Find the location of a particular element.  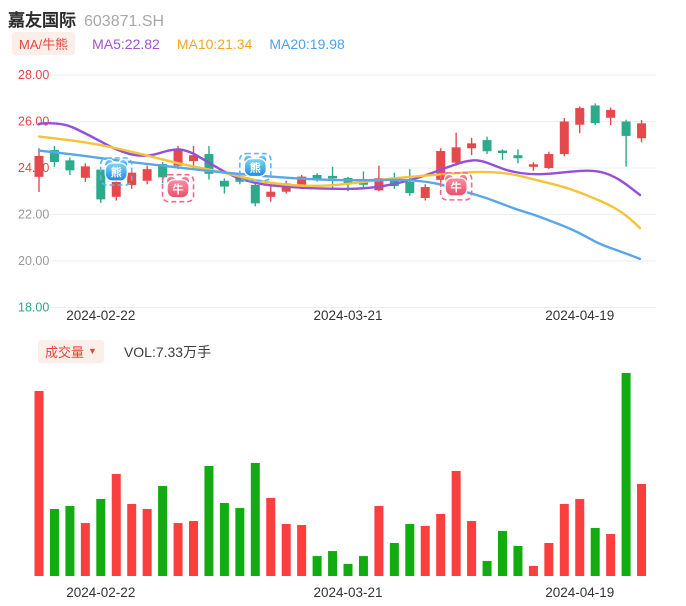

marker-head is located at coordinates (255, 167).